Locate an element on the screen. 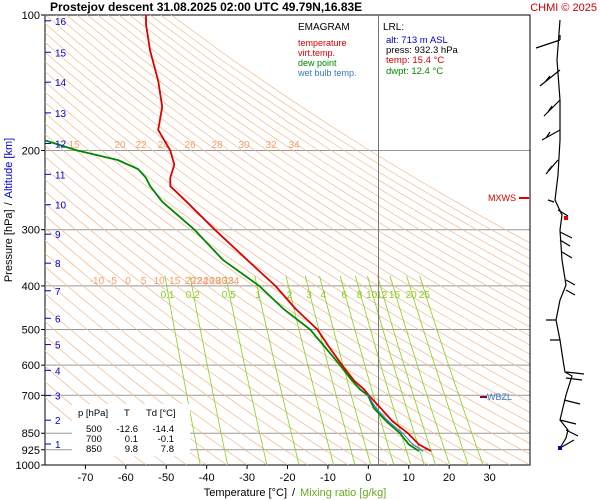 This screenshot has width=600, height=500. altitude-tick-label: 8 is located at coordinates (58, 264).